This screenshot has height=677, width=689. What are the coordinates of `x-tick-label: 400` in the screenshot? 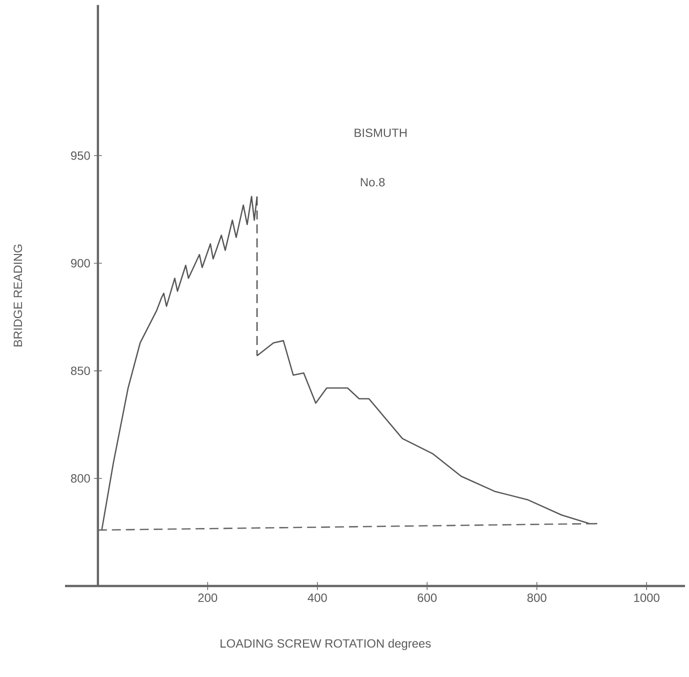 It's located at (317, 598).